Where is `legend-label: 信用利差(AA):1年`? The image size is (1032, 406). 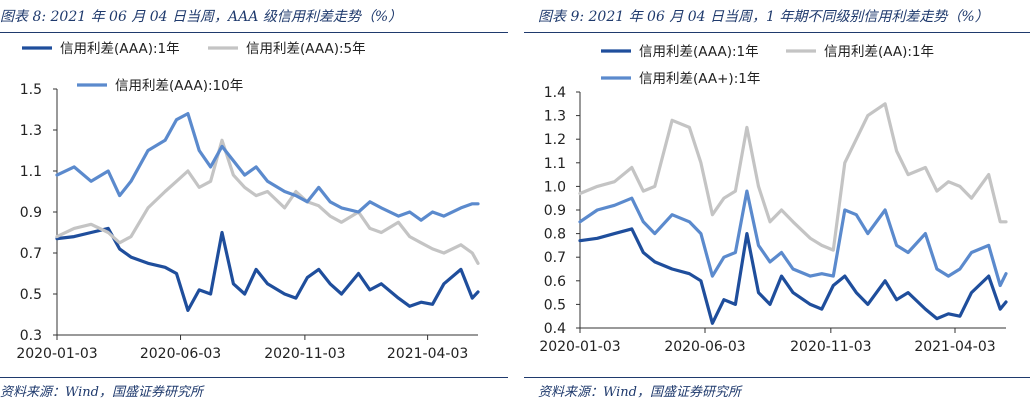
legend-label: 信用利差(AA):1年 is located at coordinates (879, 52).